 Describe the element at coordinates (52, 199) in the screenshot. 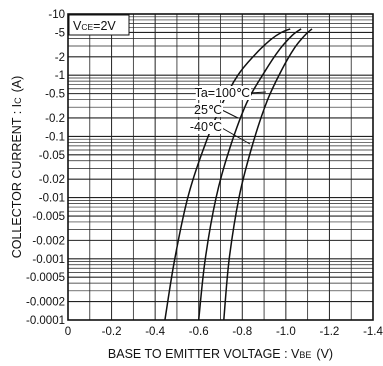

I see `y-tick-label: -0.01` at that location.